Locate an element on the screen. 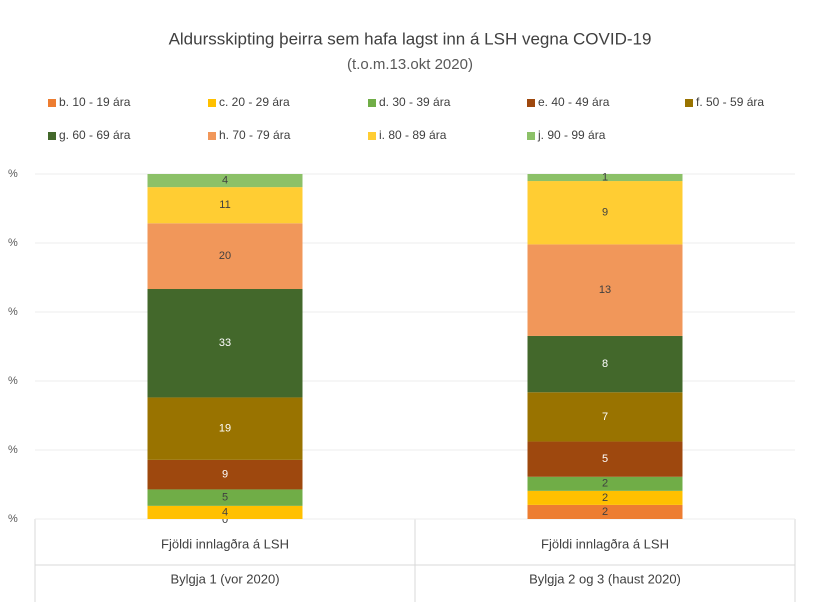  data-label: 19 is located at coordinates (225, 429).